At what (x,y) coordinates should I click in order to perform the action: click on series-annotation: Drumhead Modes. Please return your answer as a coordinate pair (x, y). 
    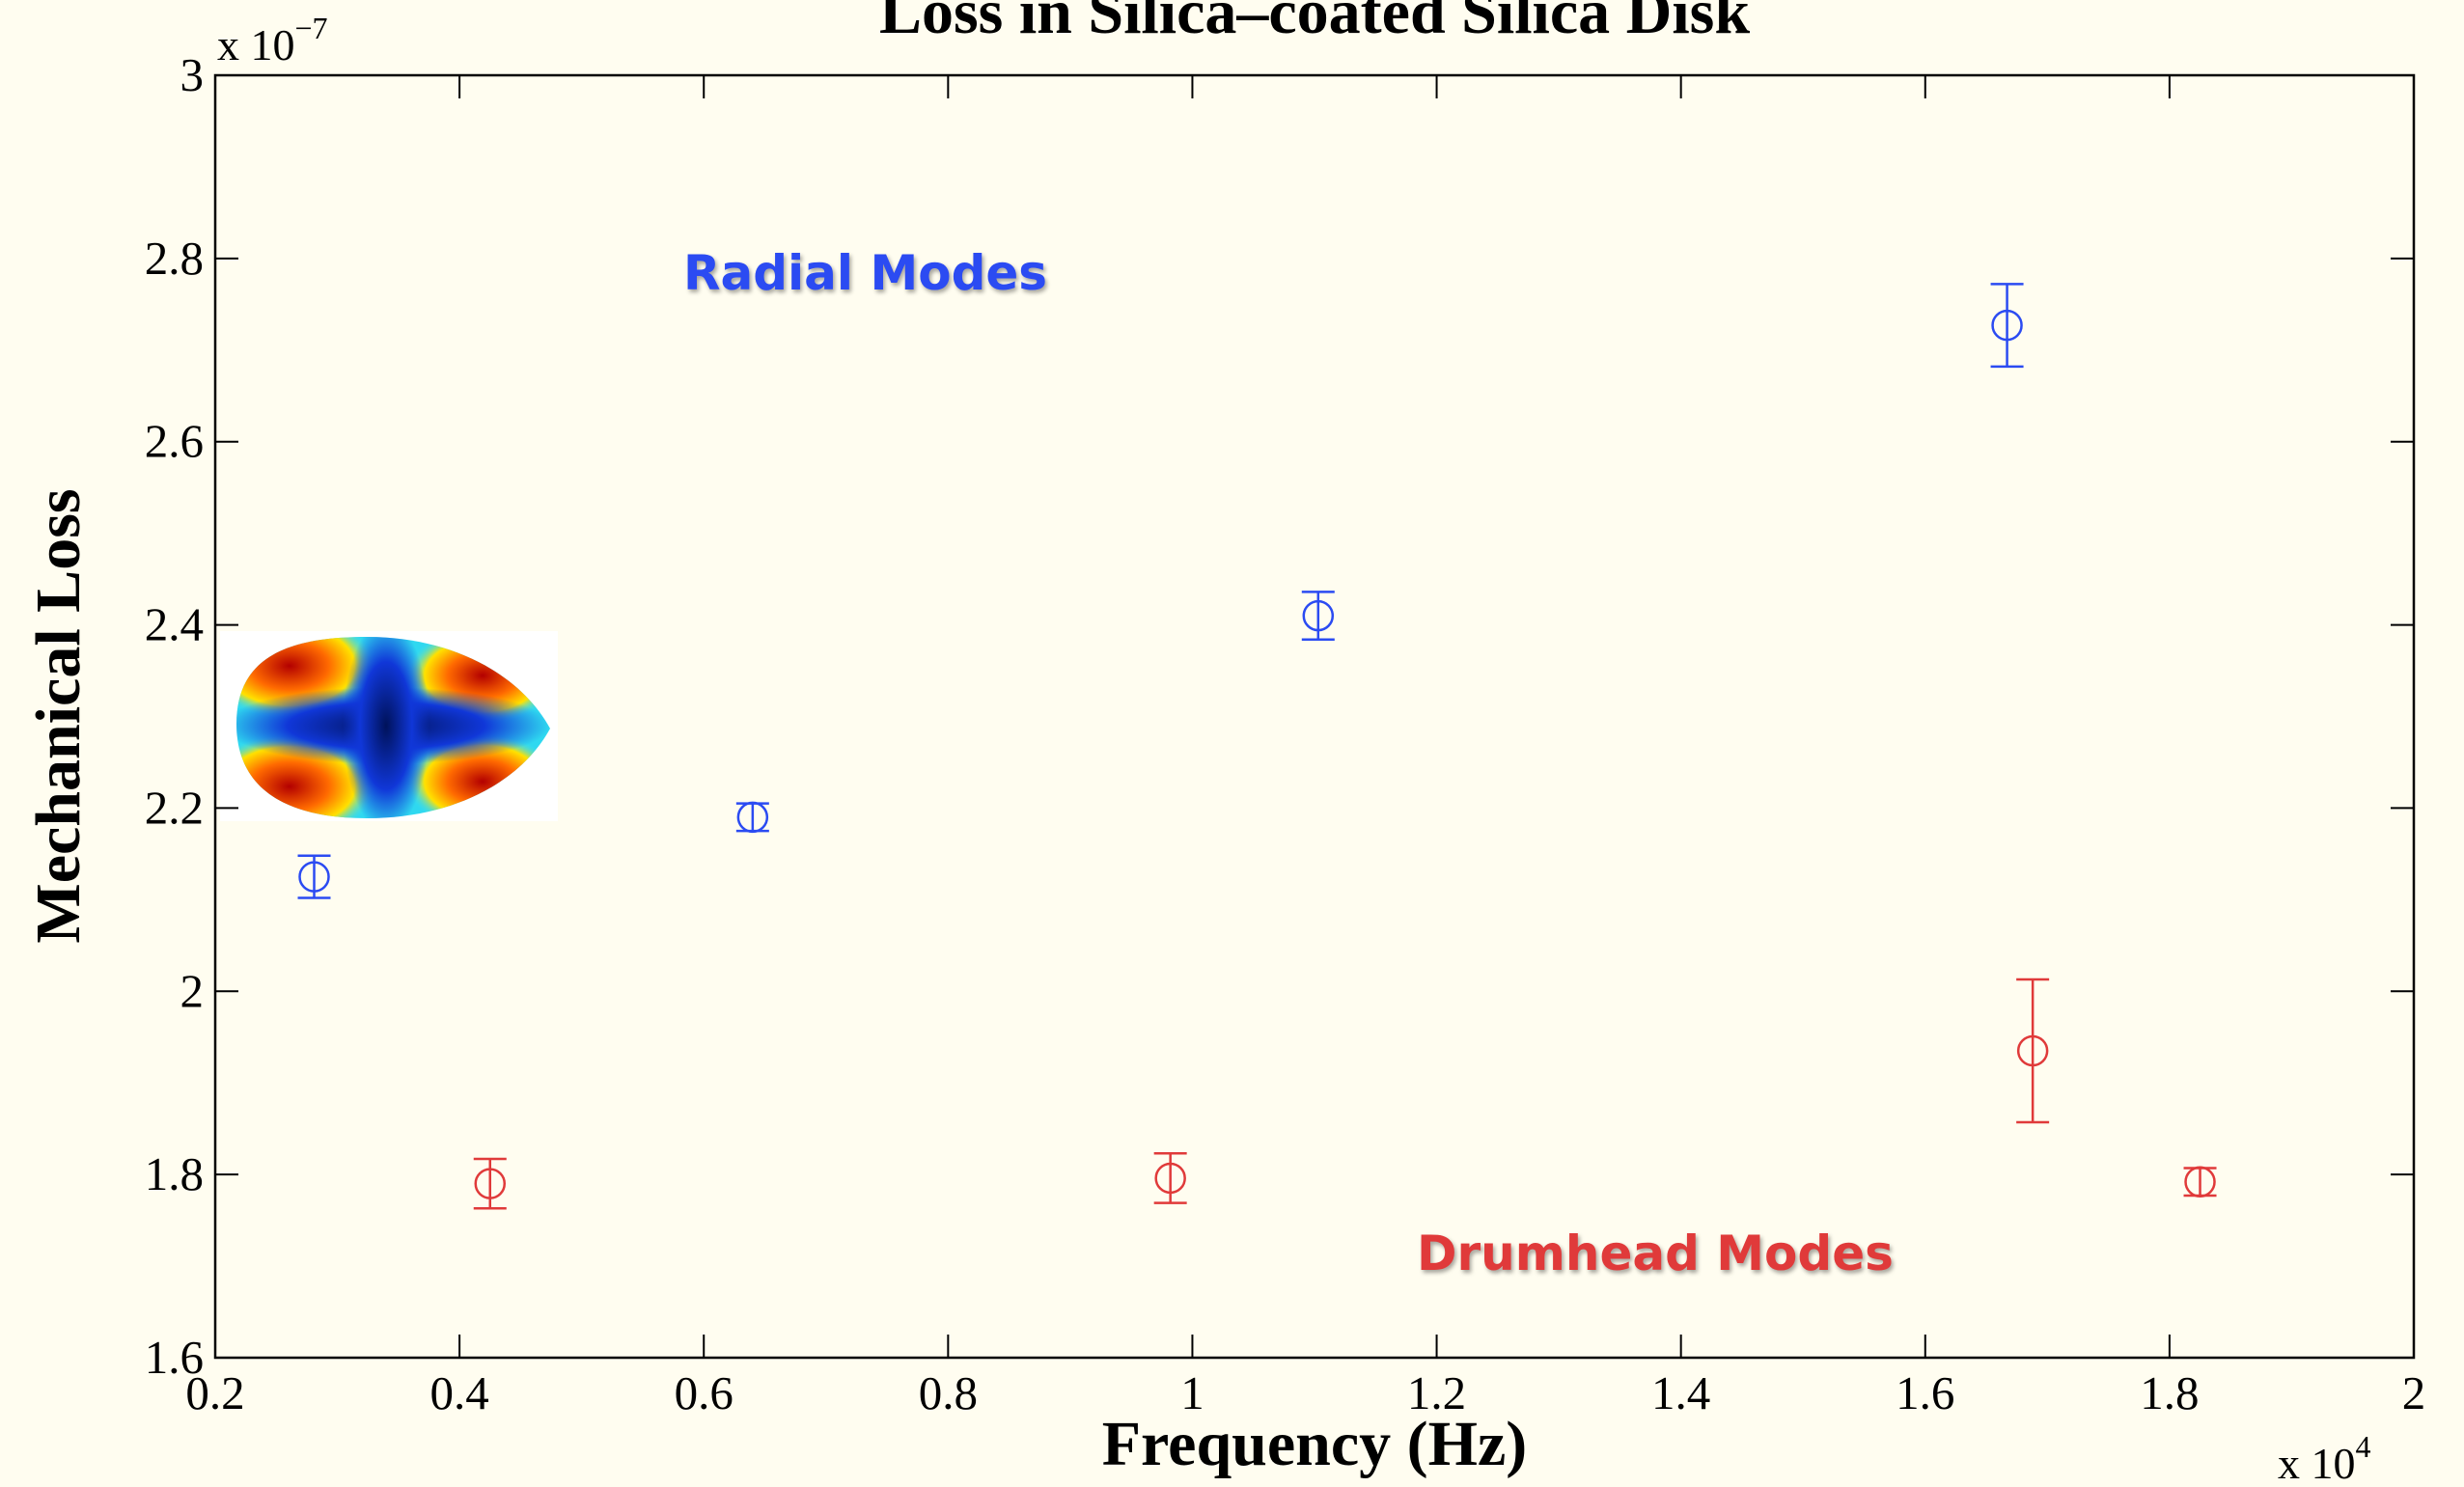
    Looking at the image, I should click on (1655, 1253).